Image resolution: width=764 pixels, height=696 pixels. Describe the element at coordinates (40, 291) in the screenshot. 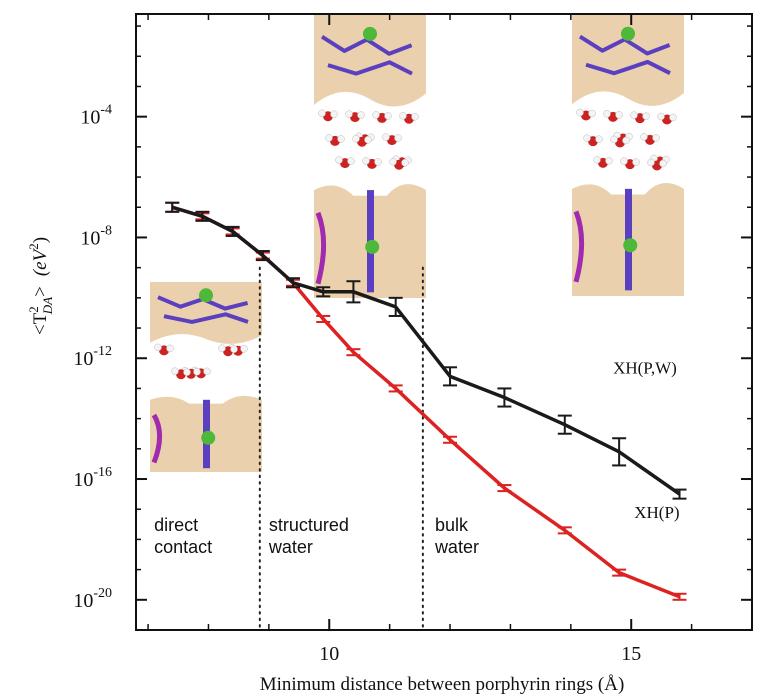

I see `y-label-close: >` at that location.